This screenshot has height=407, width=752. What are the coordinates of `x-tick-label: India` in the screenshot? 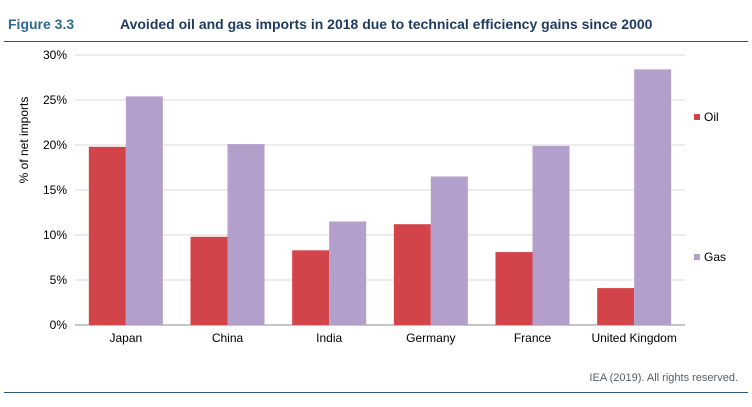 It's located at (329, 338).